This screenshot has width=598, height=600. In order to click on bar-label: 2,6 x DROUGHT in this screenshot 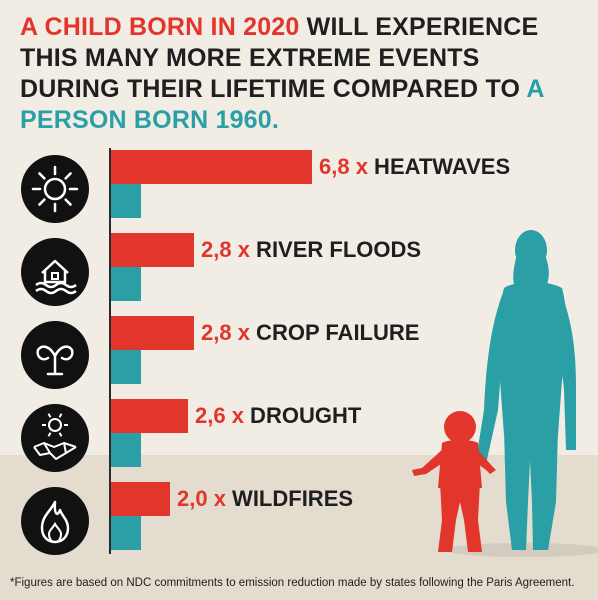, I will do `click(278, 416)`.